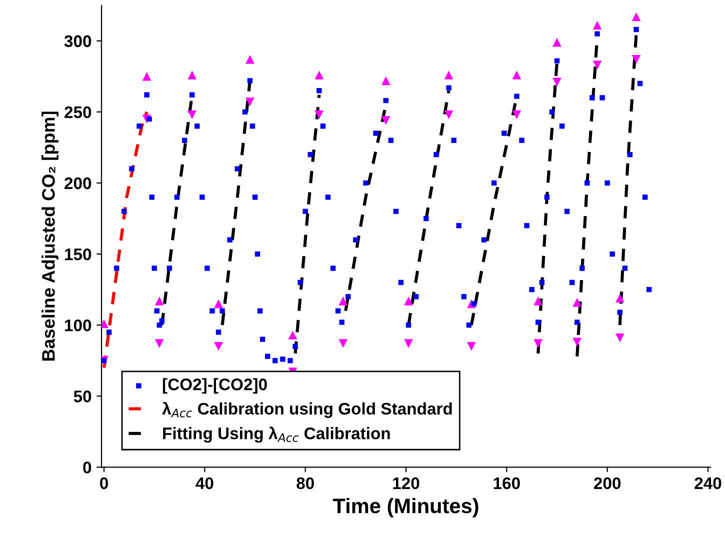 This screenshot has width=725, height=537. What do you see at coordinates (307, 410) in the screenshot?
I see `legend-label: λ$_{Acc}$ Calibration using Gold Standard` at bounding box center [307, 410].